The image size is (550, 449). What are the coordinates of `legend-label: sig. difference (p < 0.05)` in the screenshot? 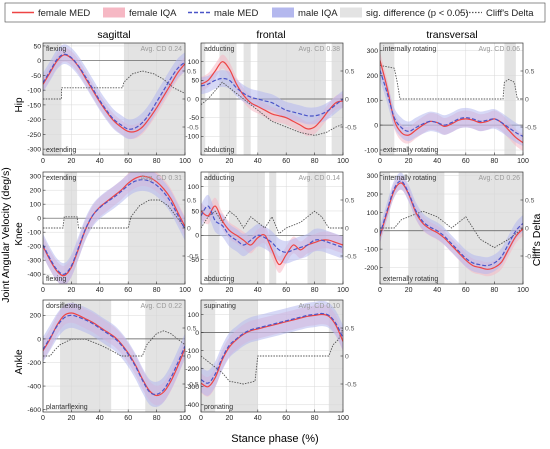 It's located at (417, 13).